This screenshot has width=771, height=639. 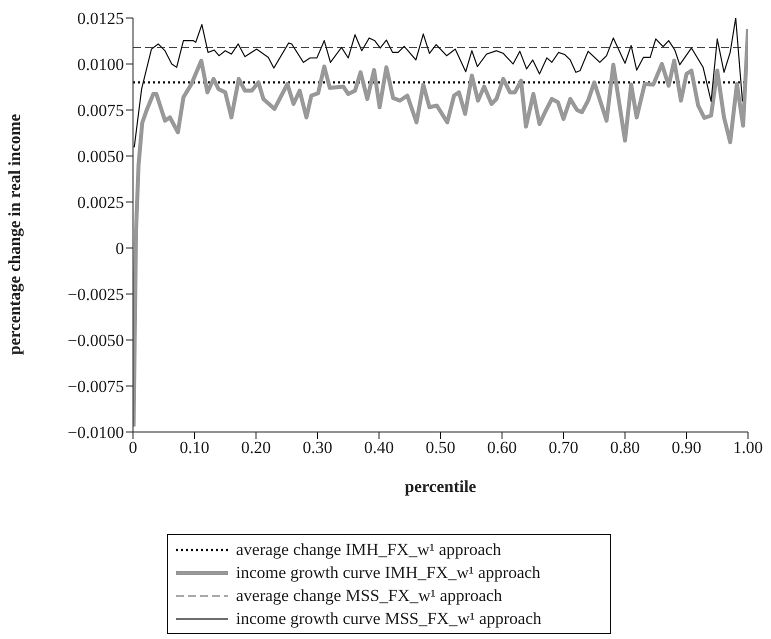 What do you see at coordinates (96, 294) in the screenshot?
I see `y-tick-label: −0.0025` at bounding box center [96, 294].